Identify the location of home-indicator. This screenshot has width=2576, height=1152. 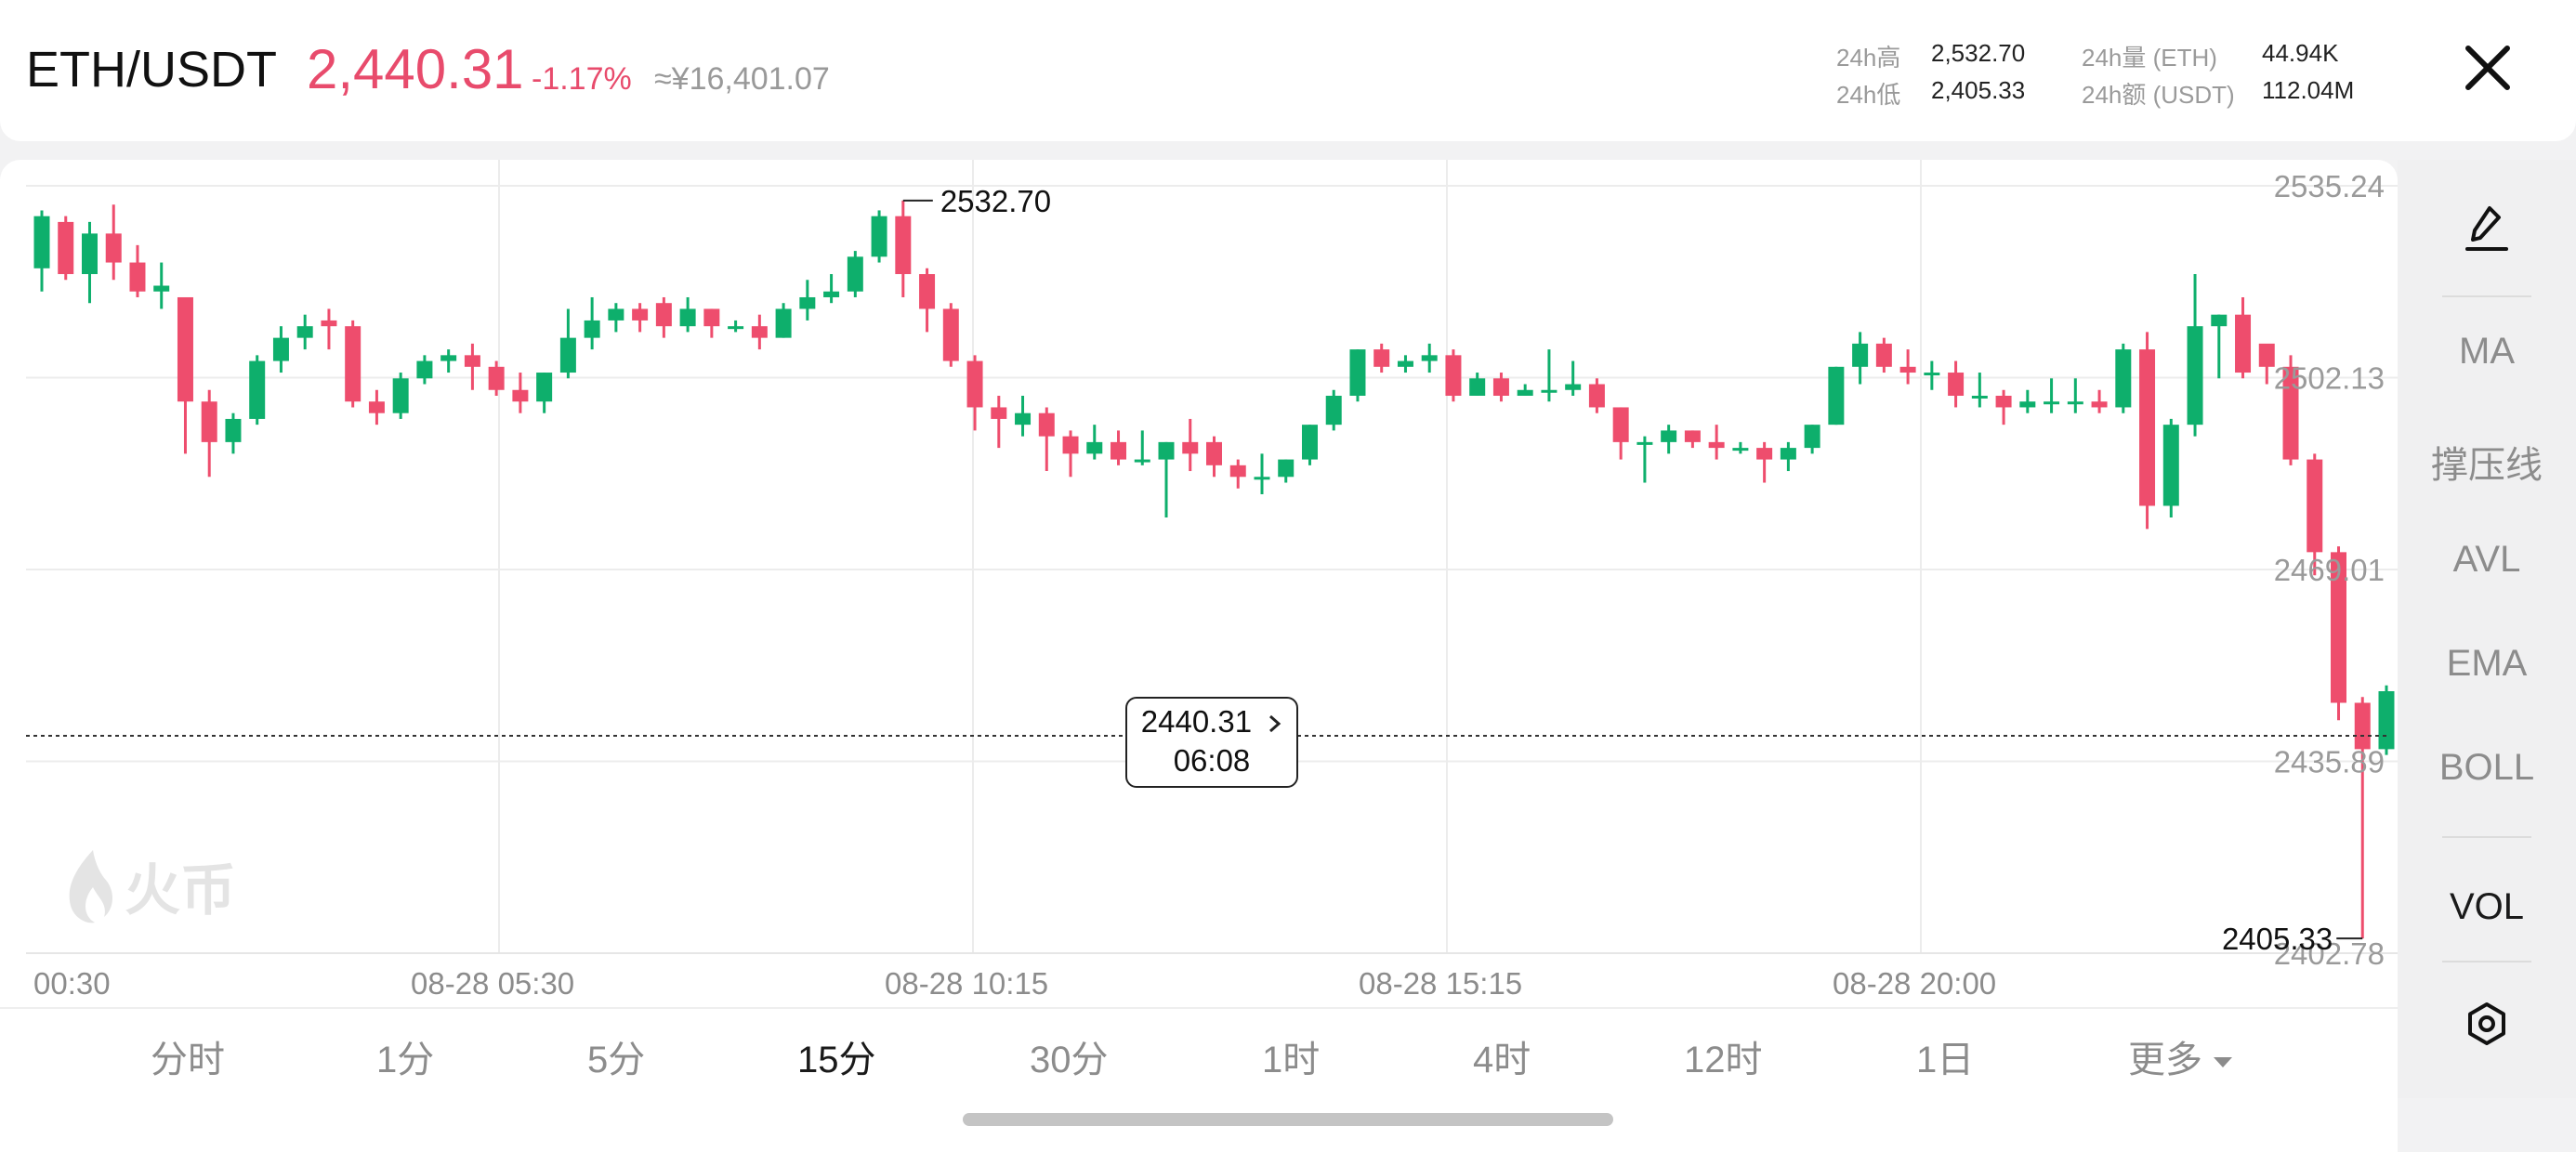
(1288, 1119).